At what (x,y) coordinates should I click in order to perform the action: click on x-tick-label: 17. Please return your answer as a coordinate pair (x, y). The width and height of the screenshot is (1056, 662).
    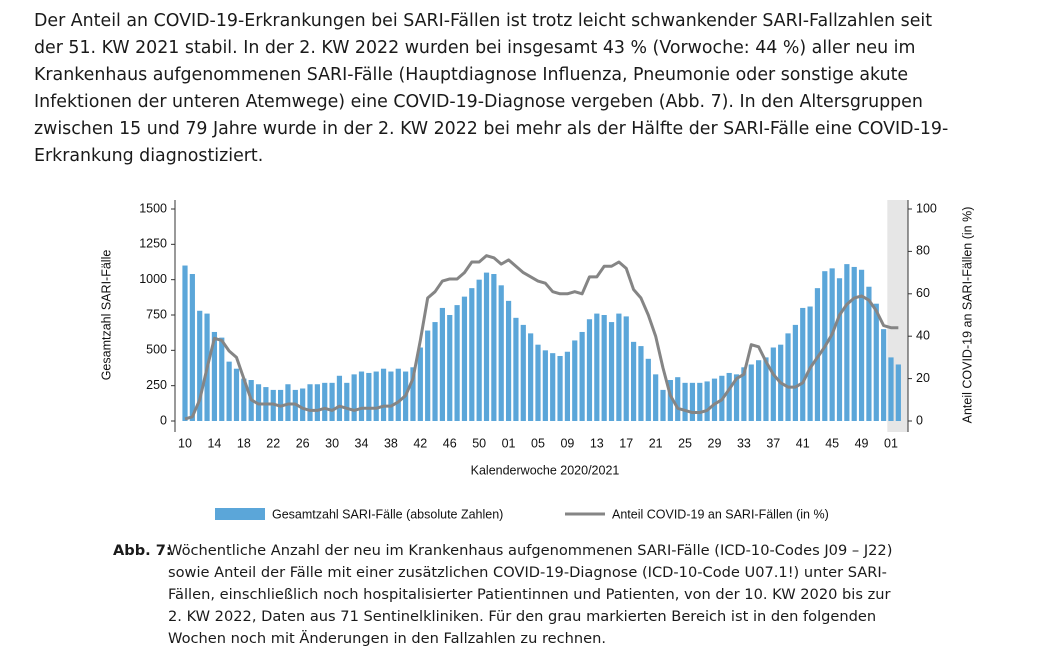
    Looking at the image, I should click on (626, 443).